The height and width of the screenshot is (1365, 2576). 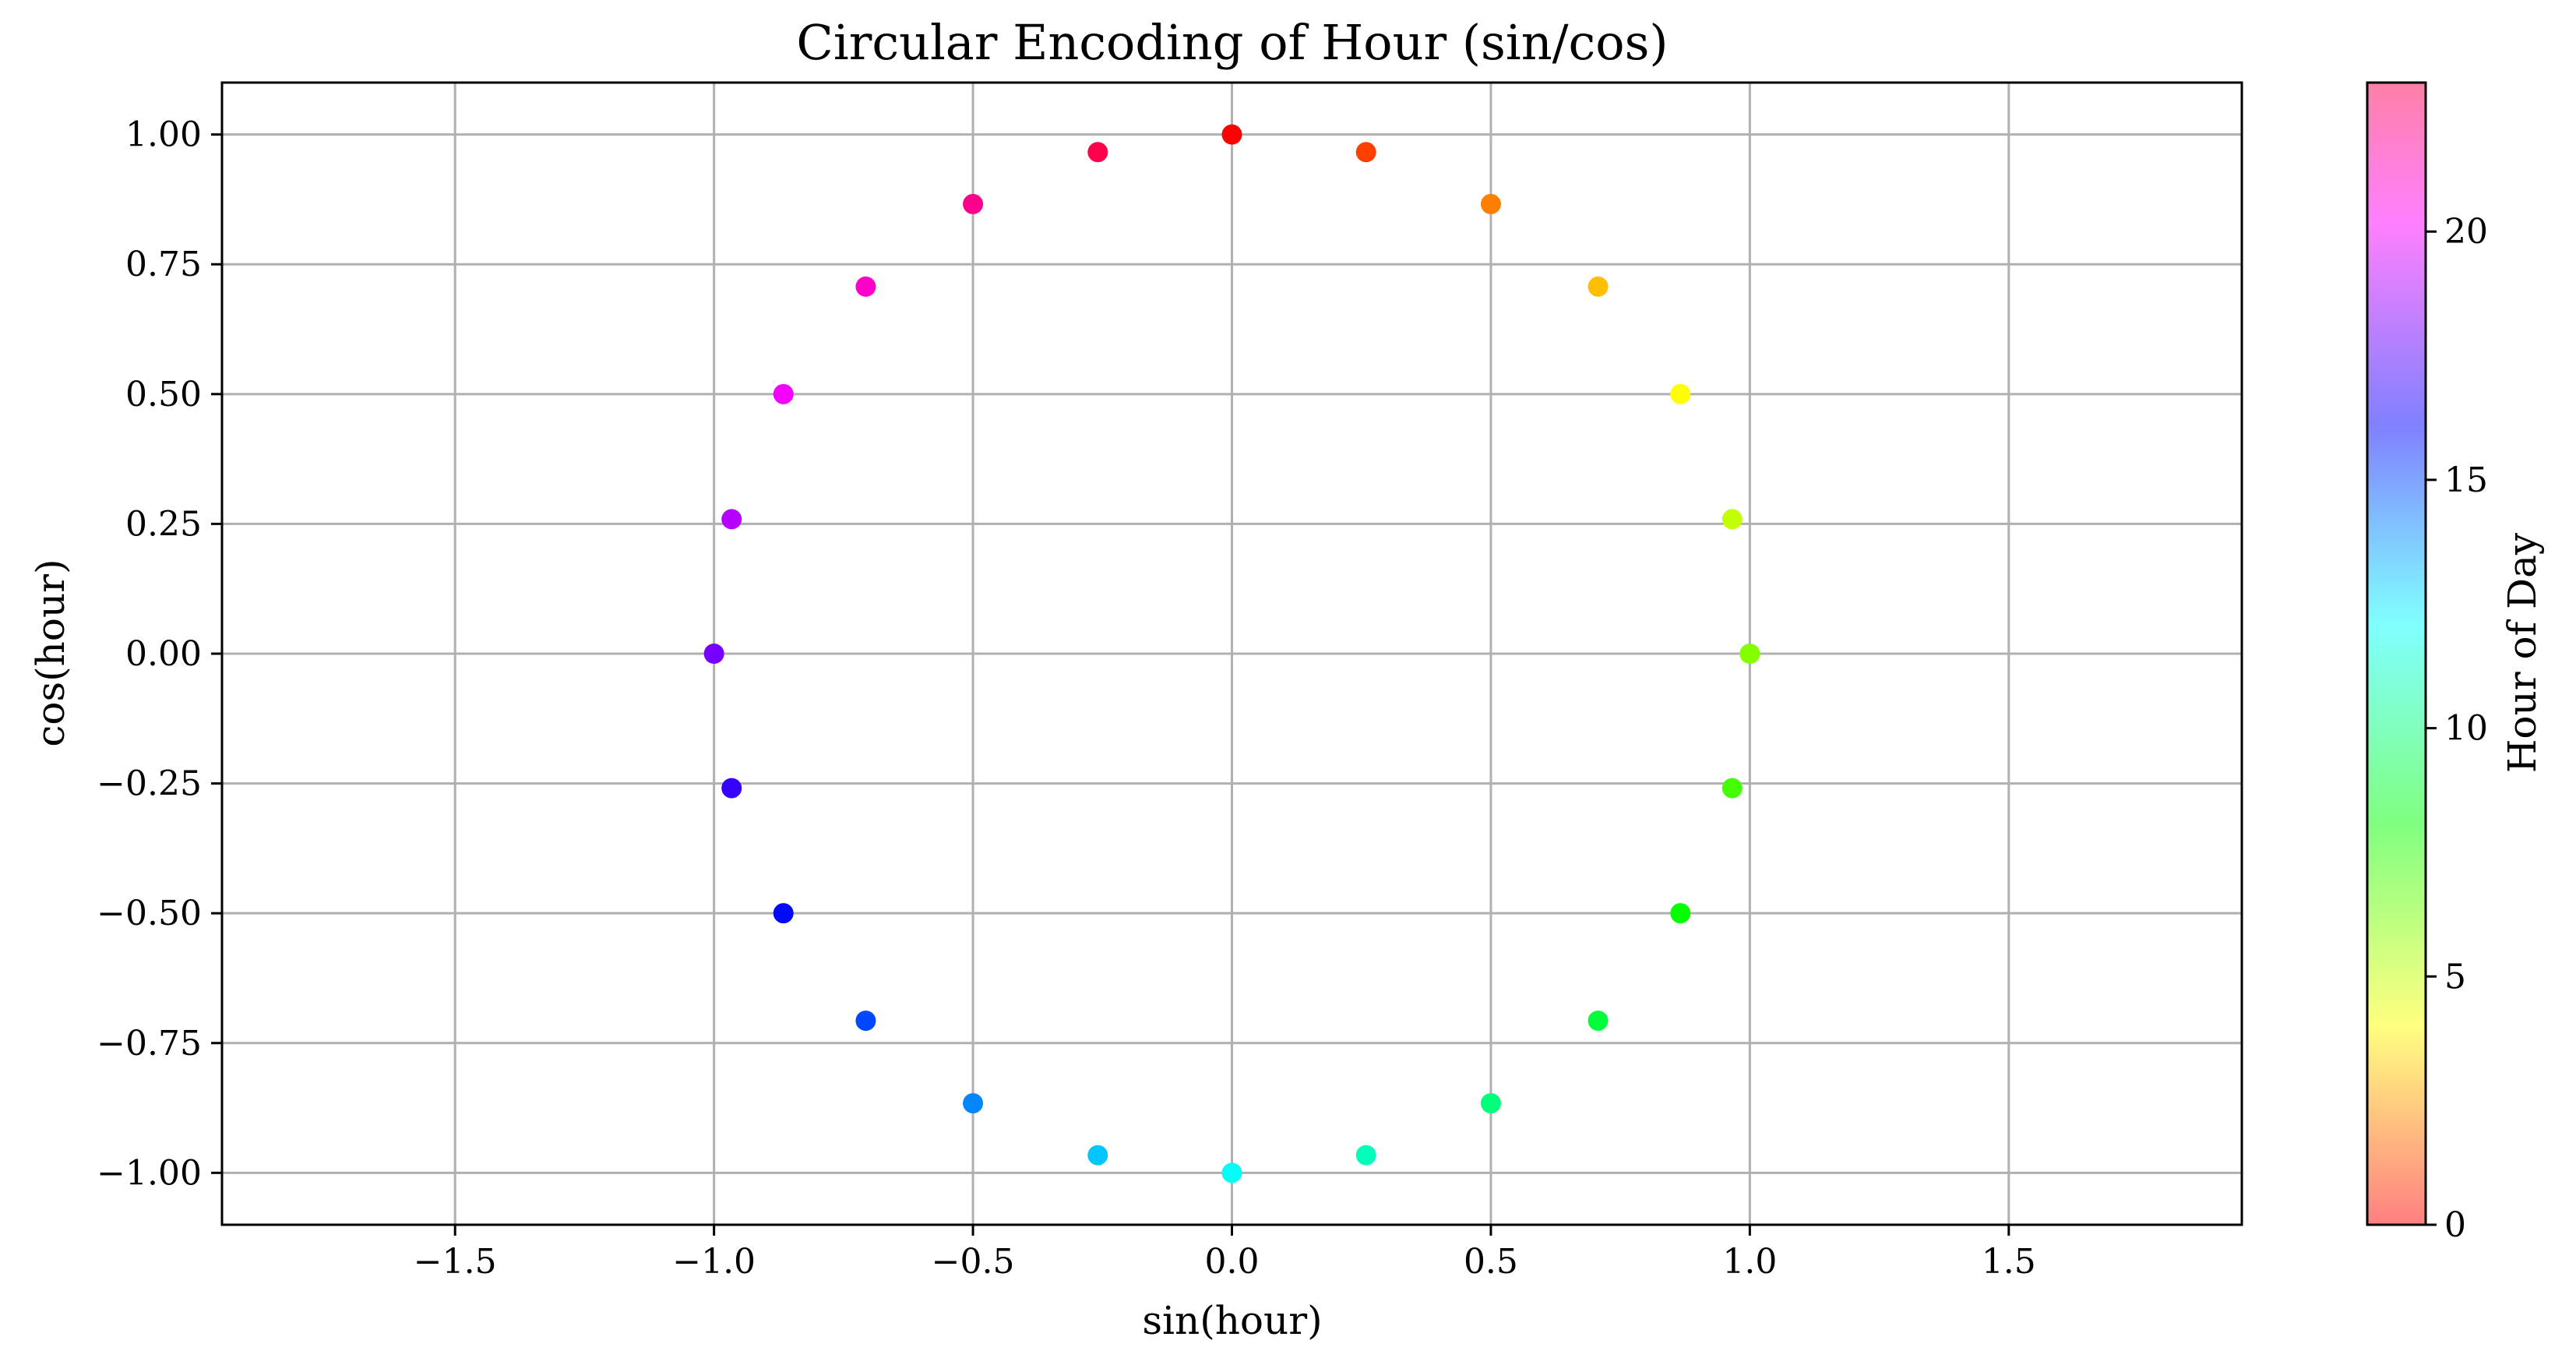 What do you see at coordinates (50, 652) in the screenshot?
I see `y-axis-label: cos(hour)` at bounding box center [50, 652].